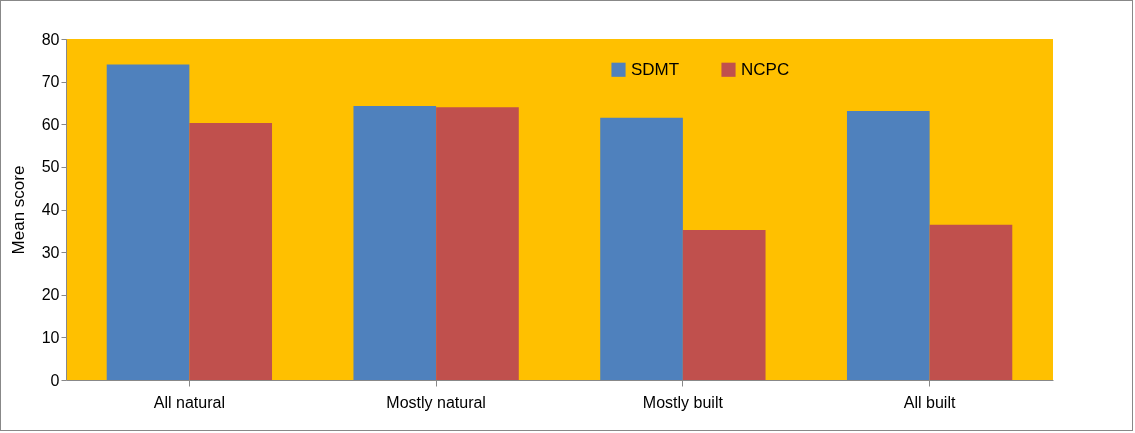 The height and width of the screenshot is (433, 1135). What do you see at coordinates (18, 210) in the screenshot?
I see `y-axis-title: Mean score` at bounding box center [18, 210].